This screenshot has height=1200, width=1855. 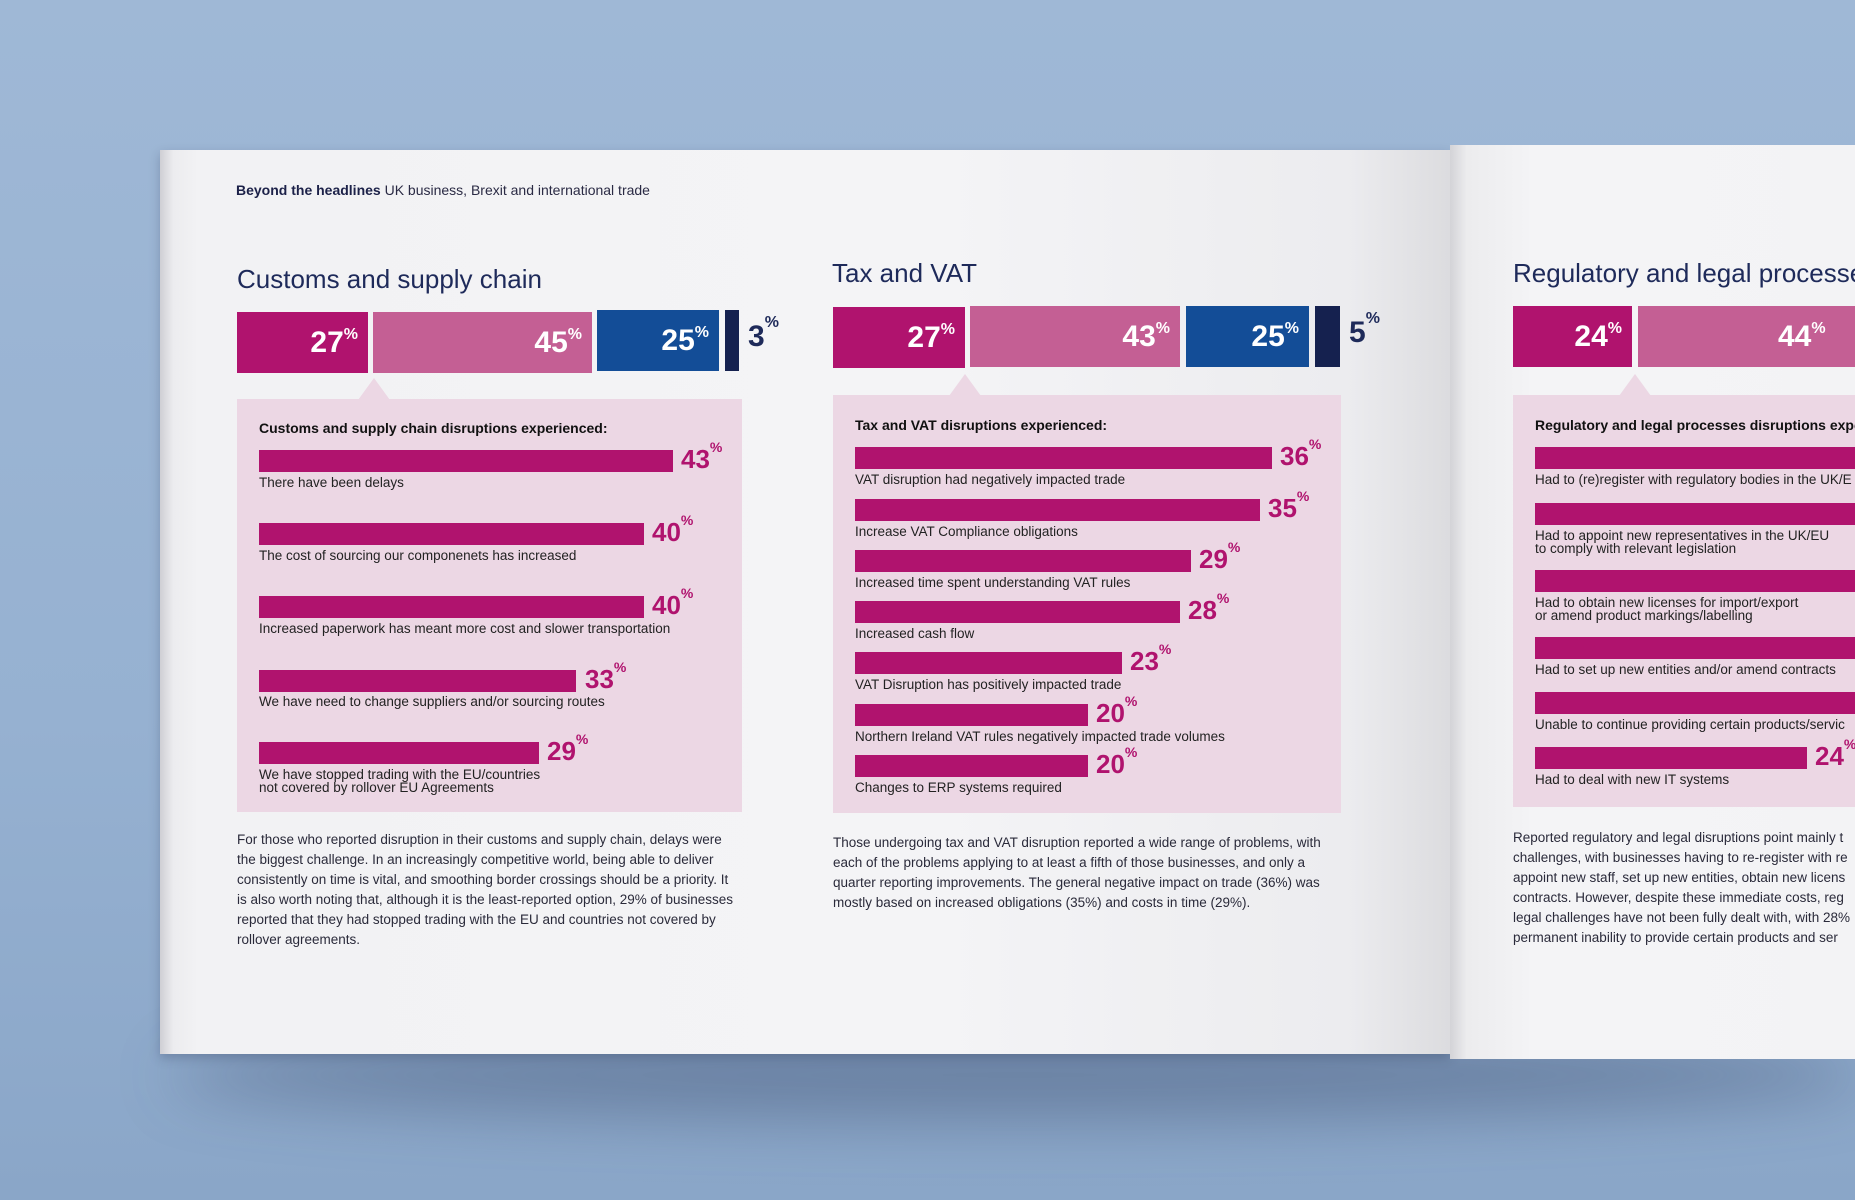 I want to click on bar-value: 28%, so click(x=1209, y=607).